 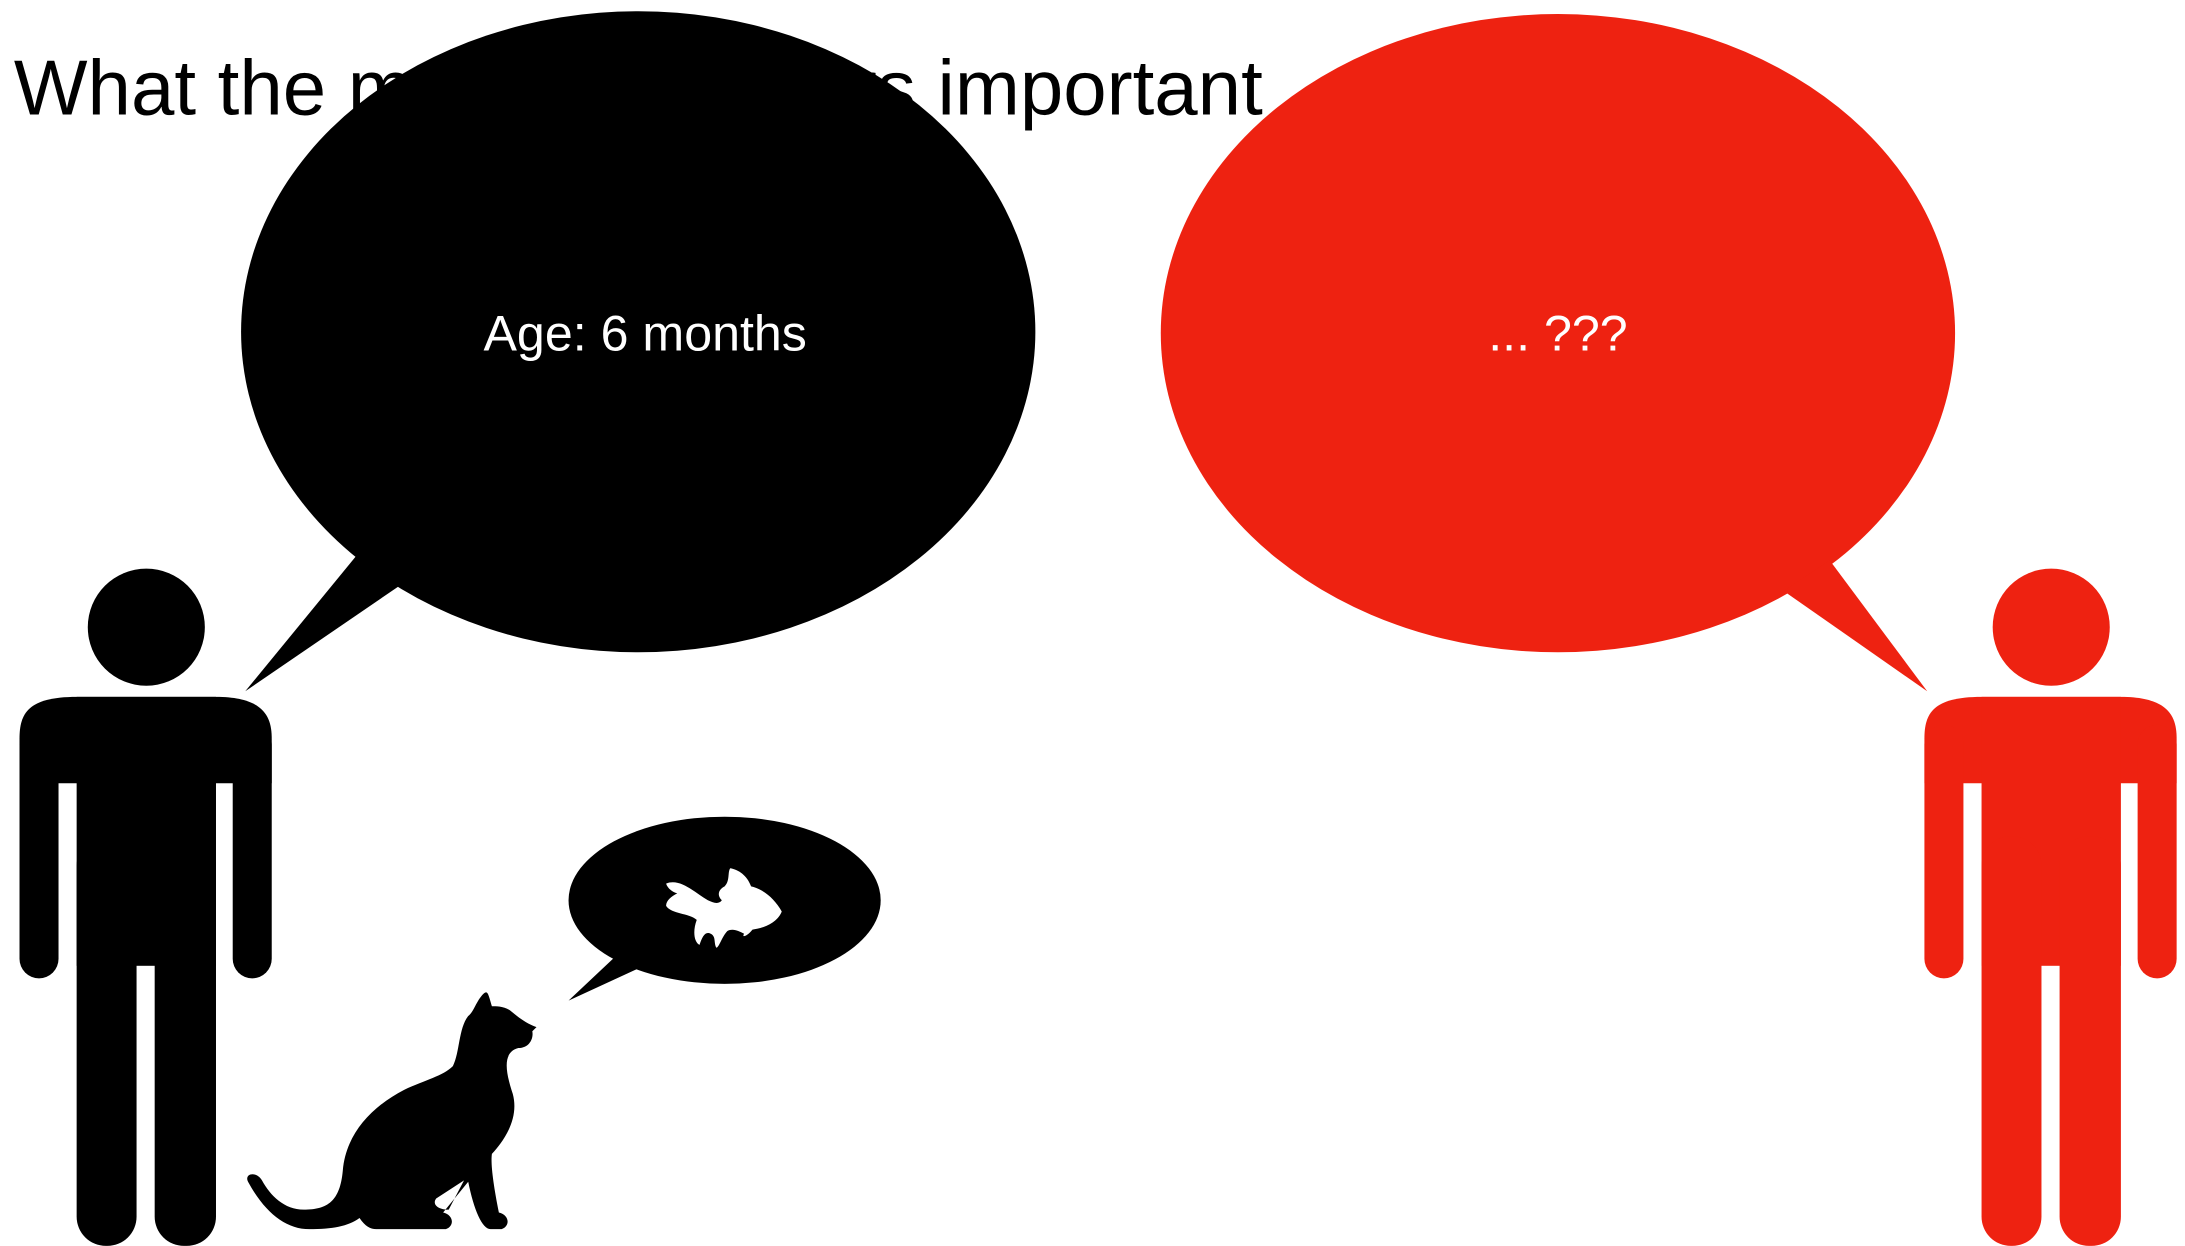 I want to click on right-person, so click(x=2050, y=907).